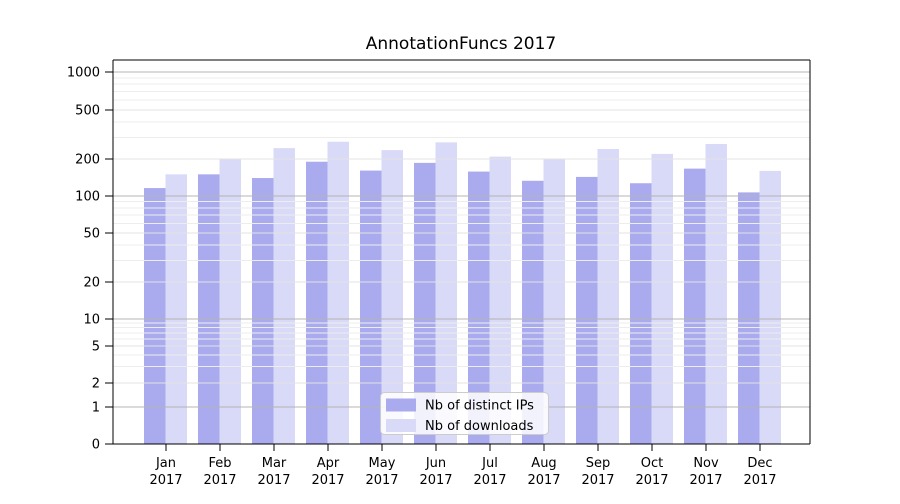 Image resolution: width=900 pixels, height=504 pixels. I want to click on legend-swatch-downloads, so click(401, 425).